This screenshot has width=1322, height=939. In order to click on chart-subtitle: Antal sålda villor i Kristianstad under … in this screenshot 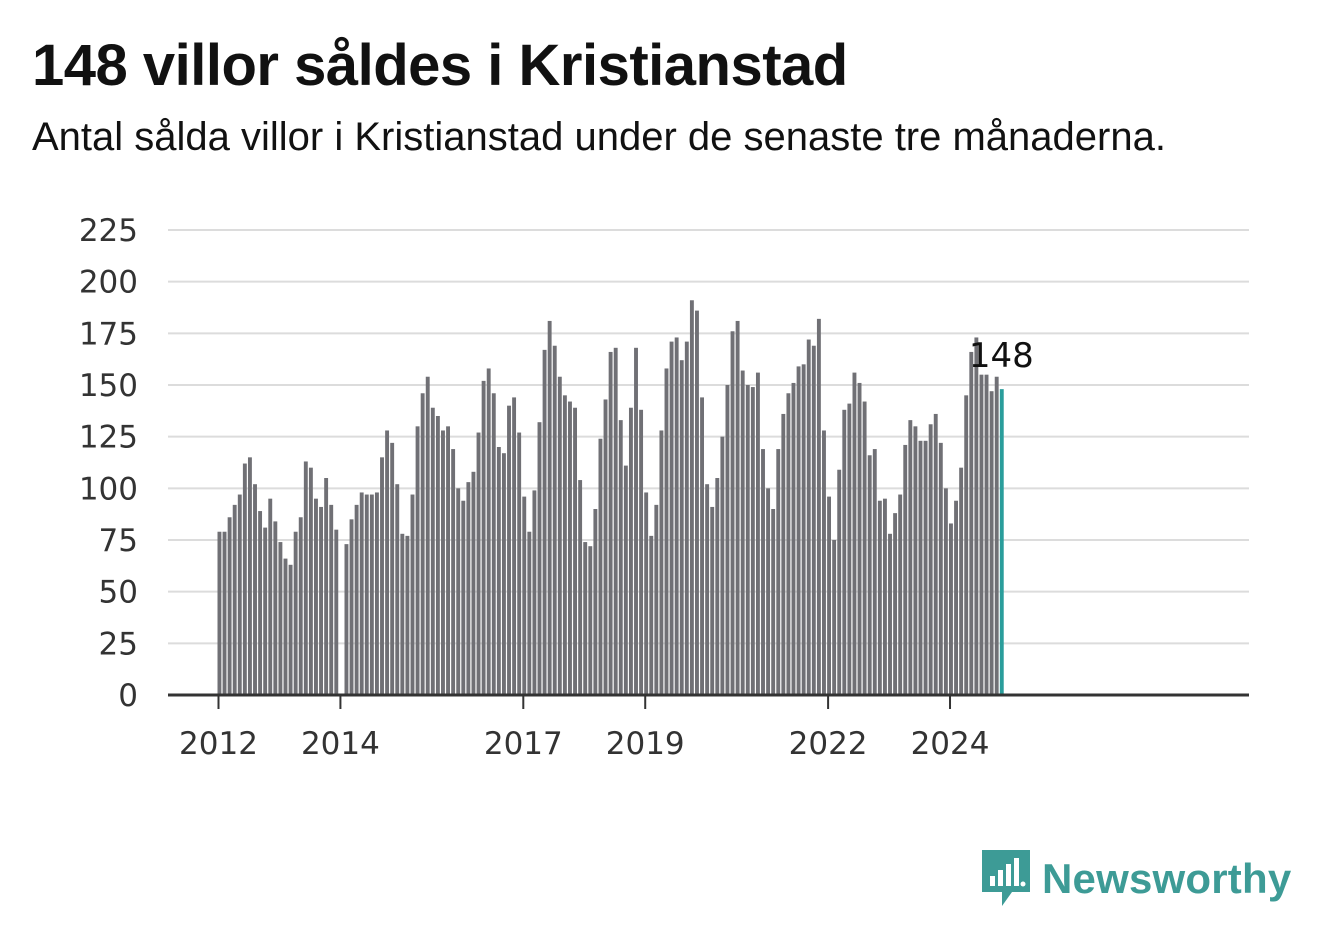, I will do `click(599, 137)`.